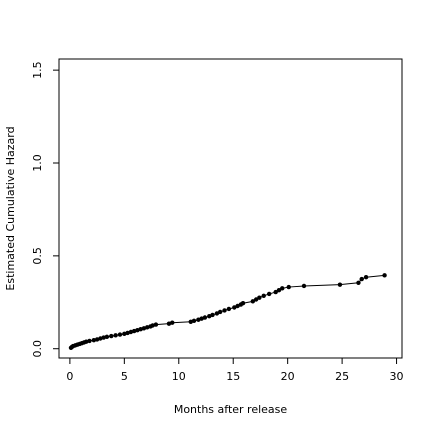  What do you see at coordinates (233, 376) in the screenshot?
I see `x-tick-label: 15` at bounding box center [233, 376].